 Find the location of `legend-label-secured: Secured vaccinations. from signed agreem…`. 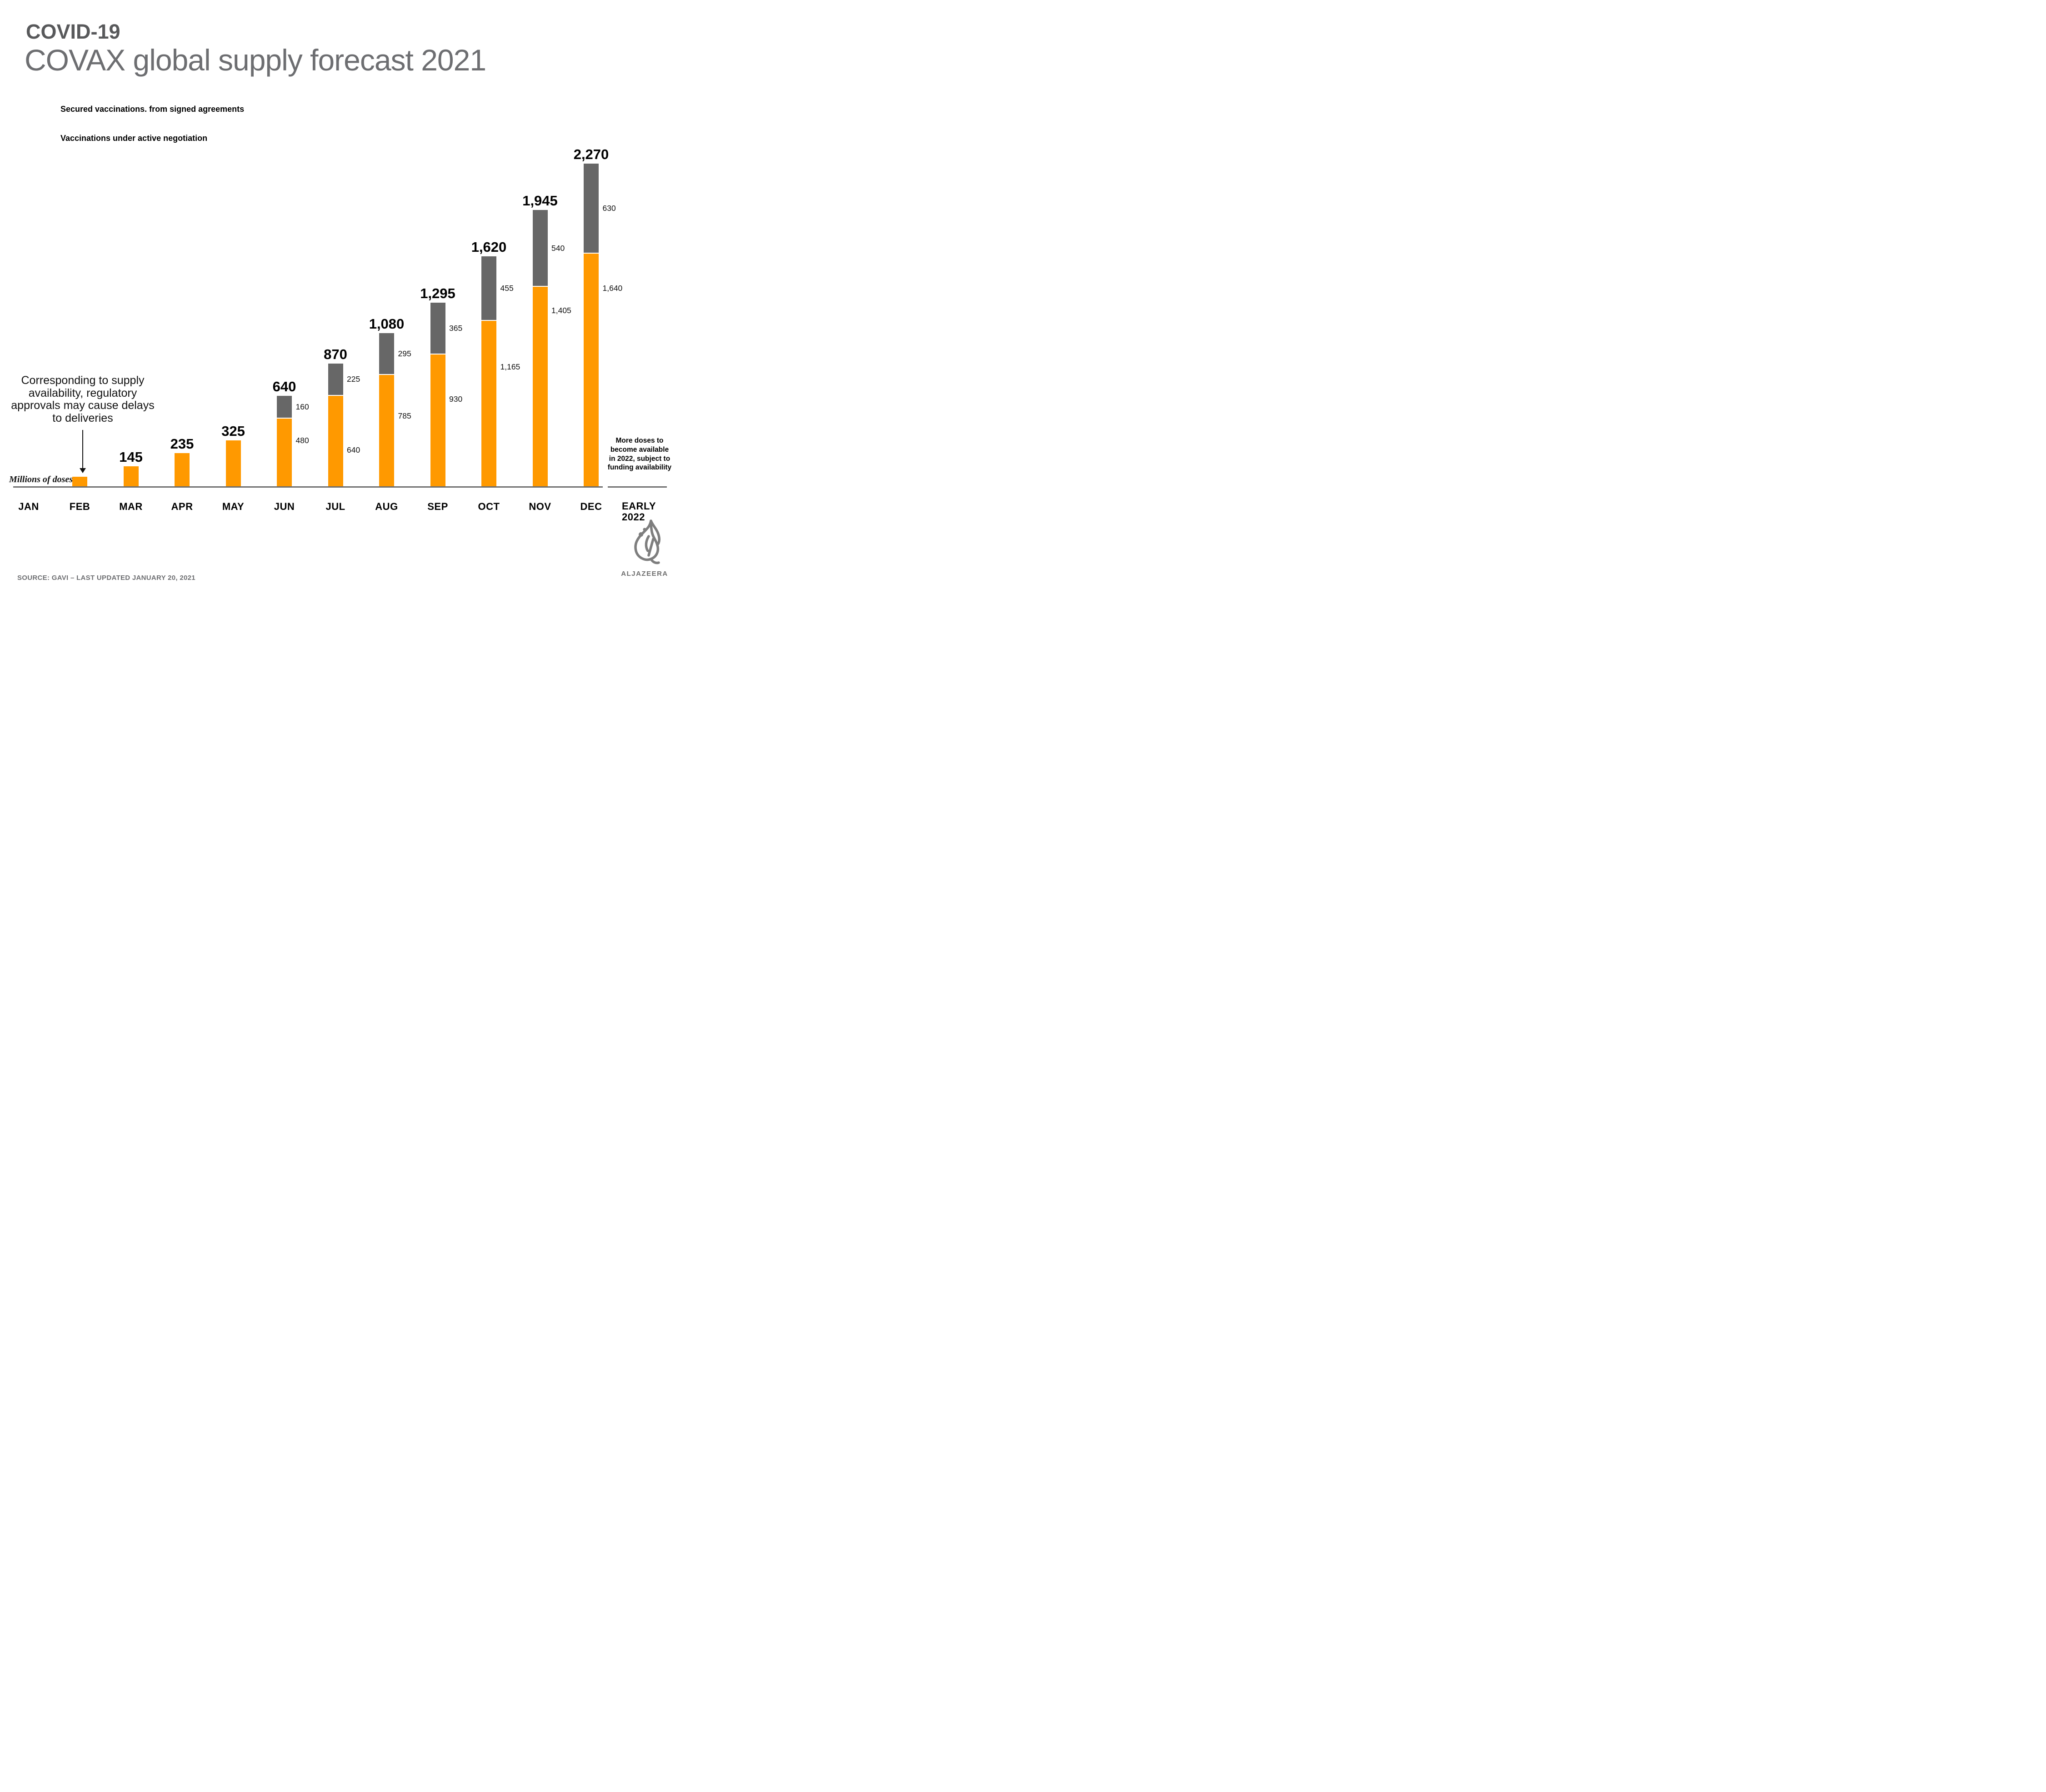

legend-label-secured: Secured vaccinations. from signed agreem… is located at coordinates (152, 109).